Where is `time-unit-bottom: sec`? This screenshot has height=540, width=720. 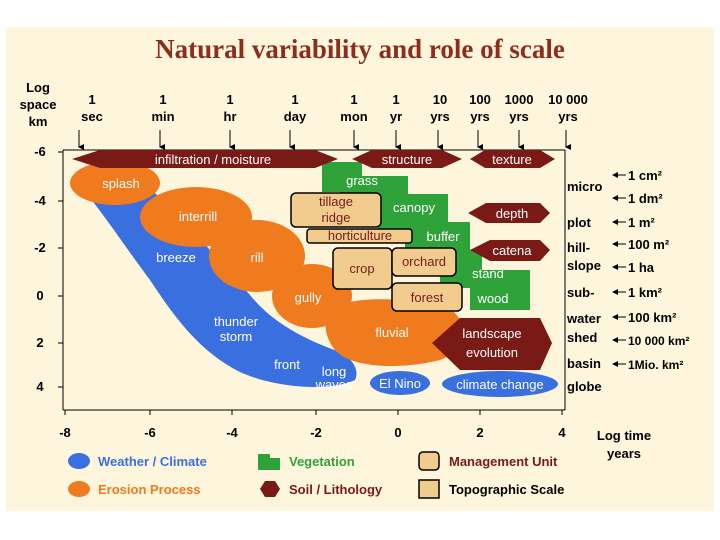
time-unit-bottom: sec is located at coordinates (92, 116).